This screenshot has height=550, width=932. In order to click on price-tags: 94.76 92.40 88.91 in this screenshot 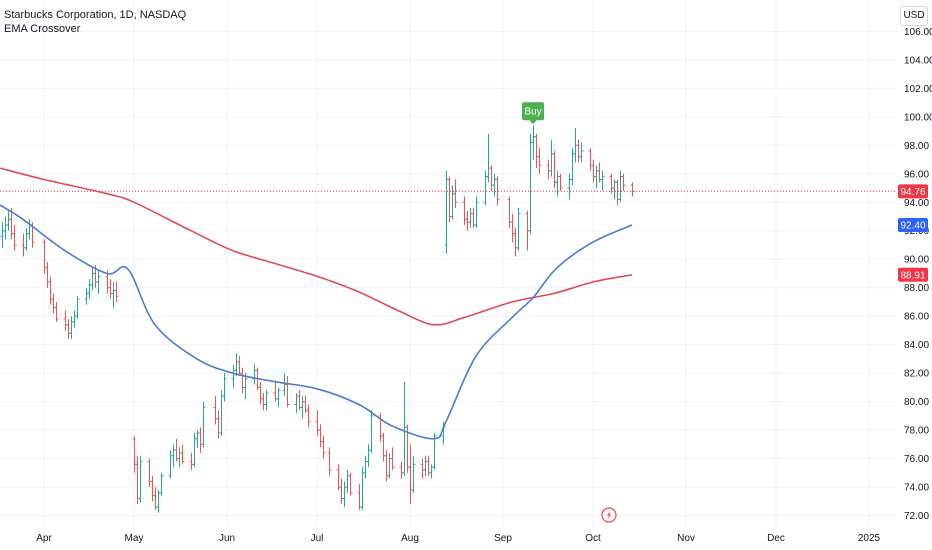, I will do `click(913, 233)`.